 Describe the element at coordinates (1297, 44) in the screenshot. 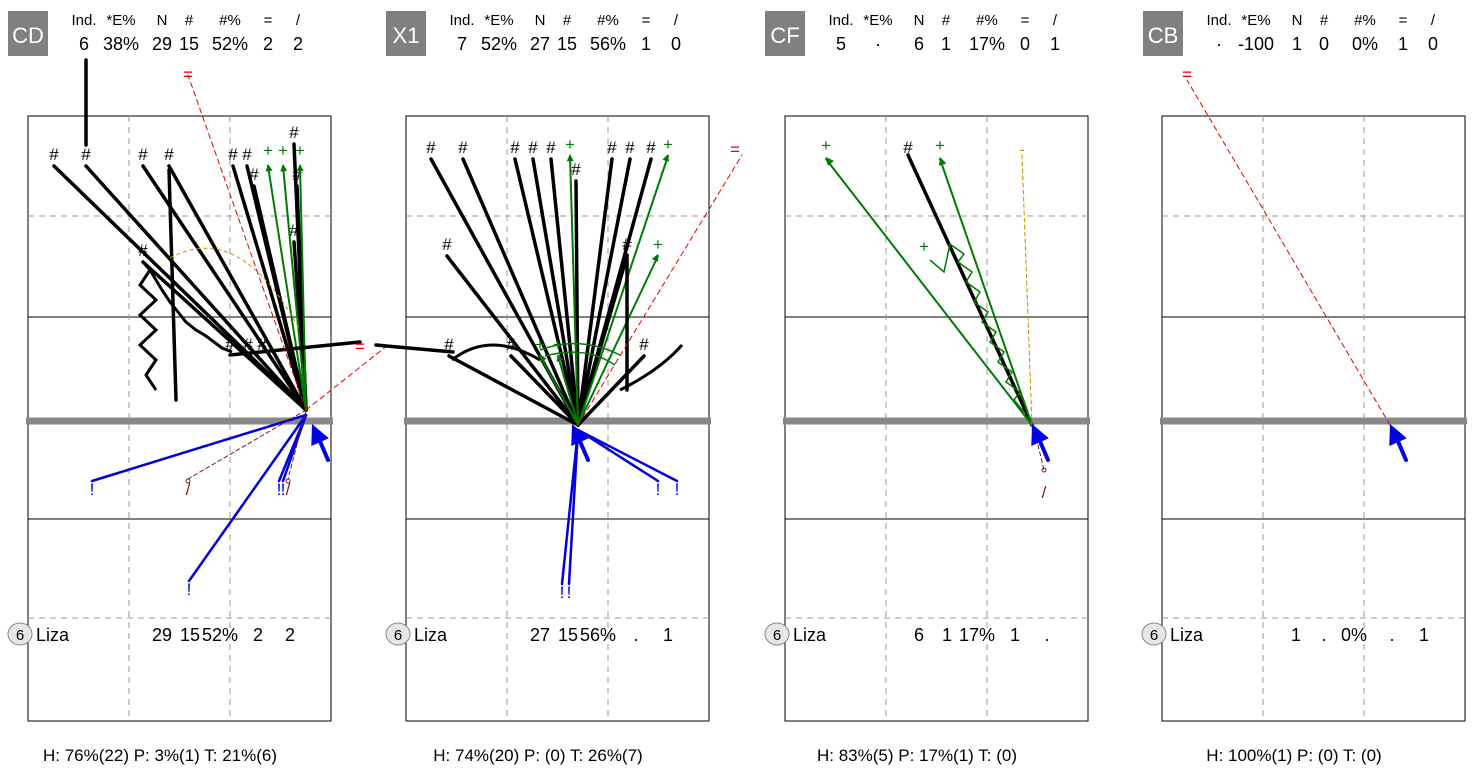

I see `stats-value-2: 1` at that location.